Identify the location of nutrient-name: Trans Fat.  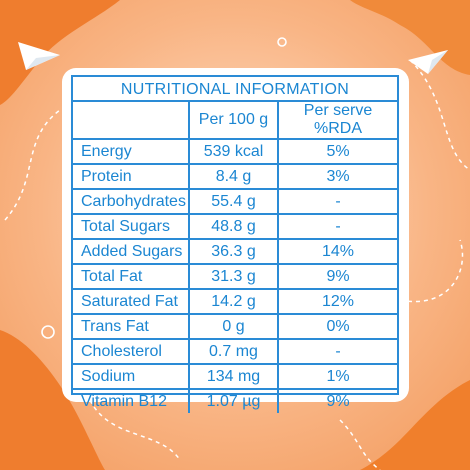
(131, 326).